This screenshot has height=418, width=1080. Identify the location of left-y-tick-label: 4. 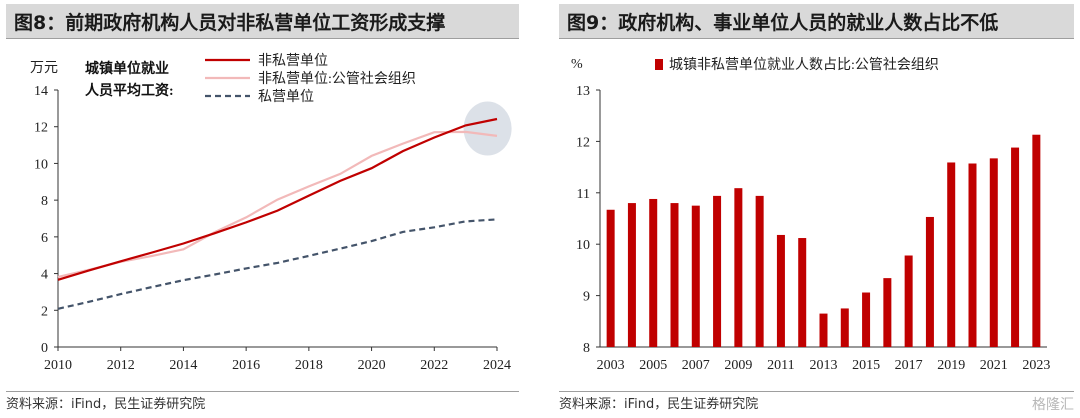
(44, 275).